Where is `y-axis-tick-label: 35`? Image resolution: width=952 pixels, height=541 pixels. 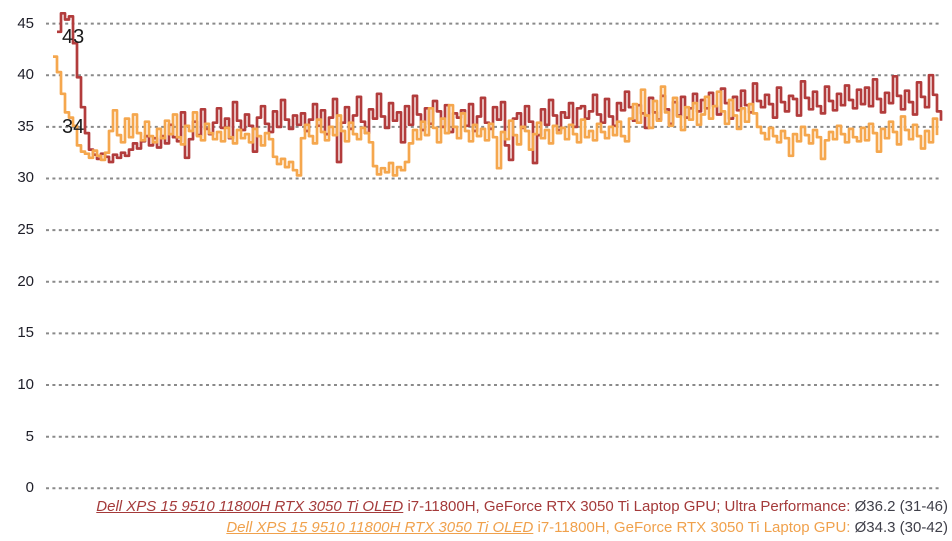
y-axis-tick-label: 35 is located at coordinates (25, 126).